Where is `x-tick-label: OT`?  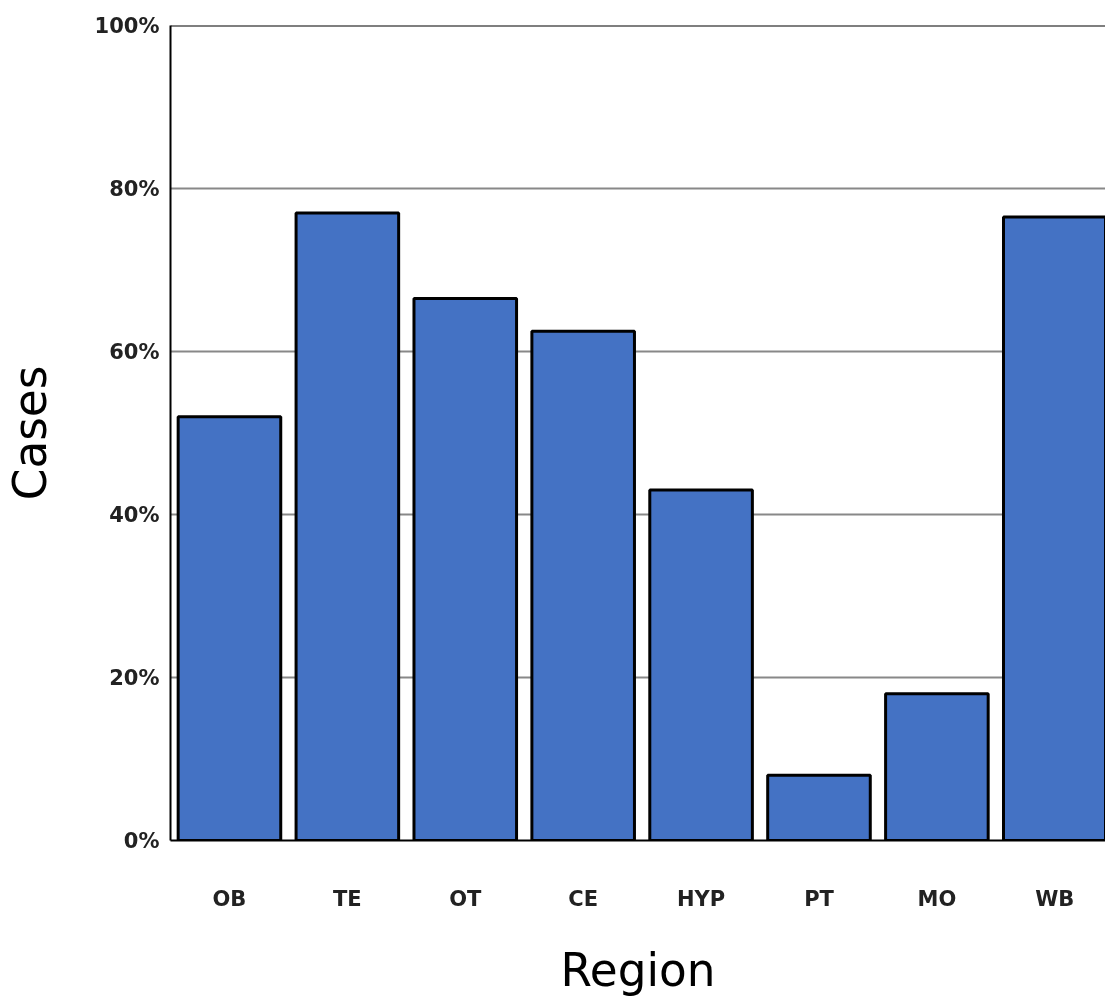
x-tick-label: OT is located at coordinates (466, 898).